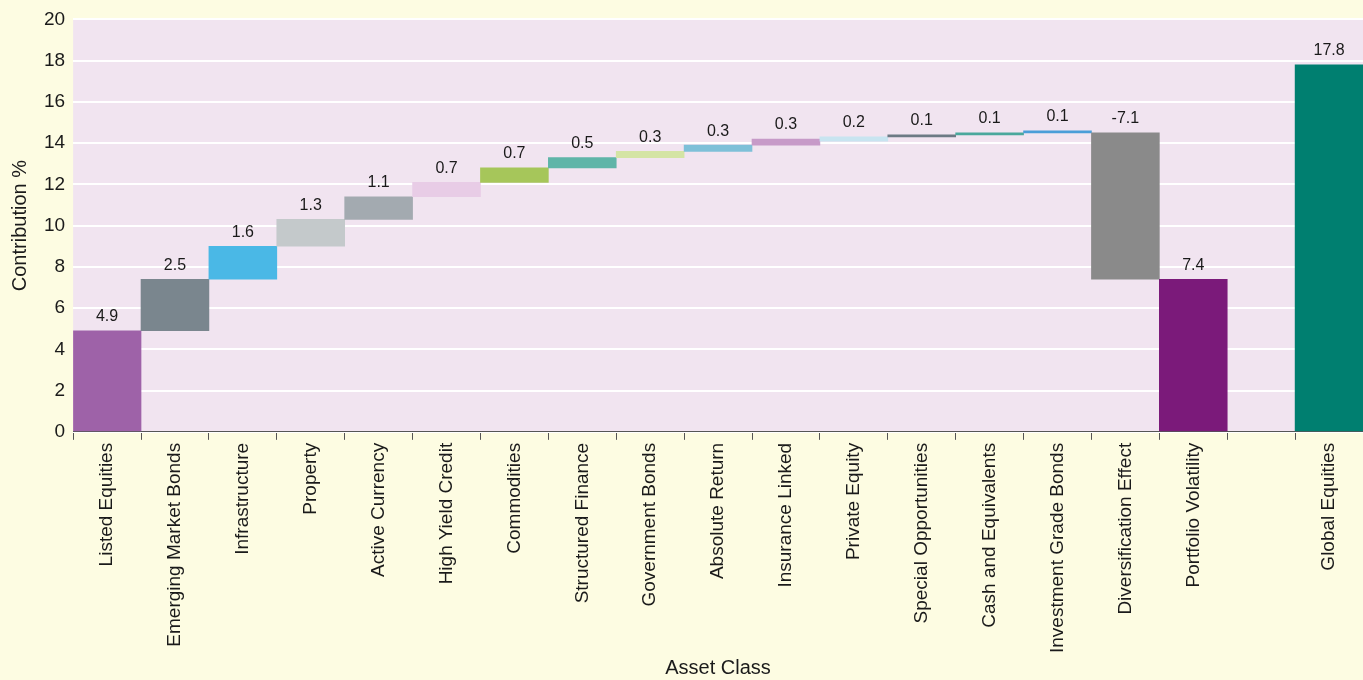 Image resolution: width=1363 pixels, height=680 pixels. Describe the element at coordinates (54, 101) in the screenshot. I see `y-tick-label: 16` at that location.